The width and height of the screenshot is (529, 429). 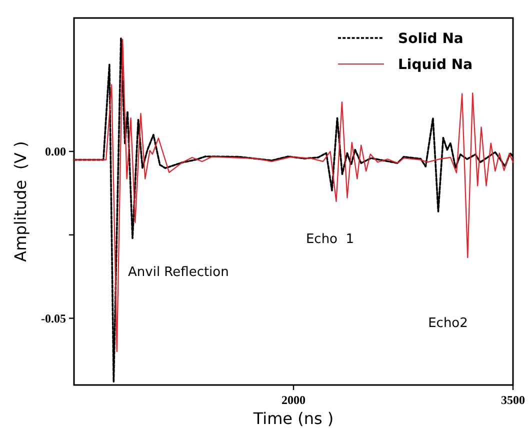 What do you see at coordinates (53, 318) in the screenshot?
I see `y-tick-label: -0.05` at bounding box center [53, 318].